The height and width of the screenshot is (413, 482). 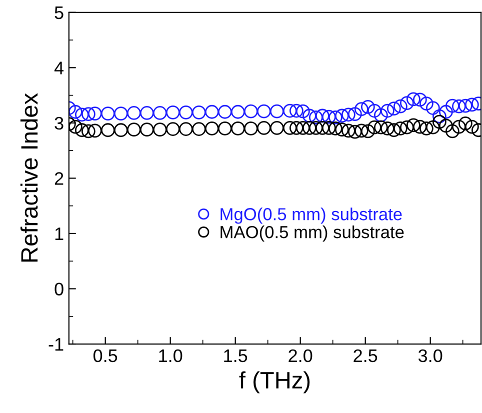 What do you see at coordinates (59, 178) in the screenshot?
I see `y-tick-label: 2` at bounding box center [59, 178].